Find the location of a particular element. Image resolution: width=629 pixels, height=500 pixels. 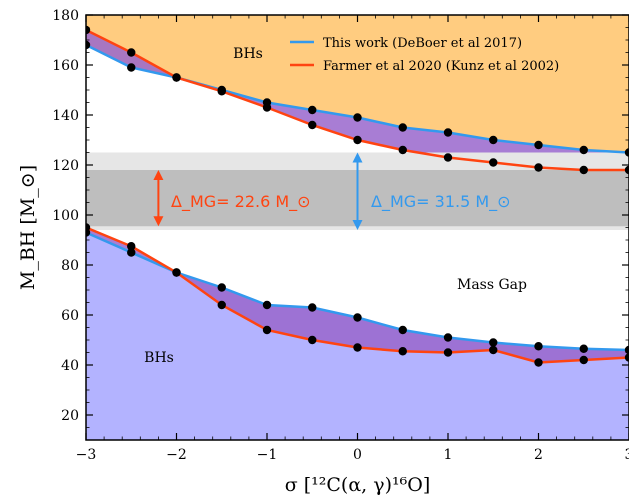

x-tick-label: 0 is located at coordinates (357, 455).